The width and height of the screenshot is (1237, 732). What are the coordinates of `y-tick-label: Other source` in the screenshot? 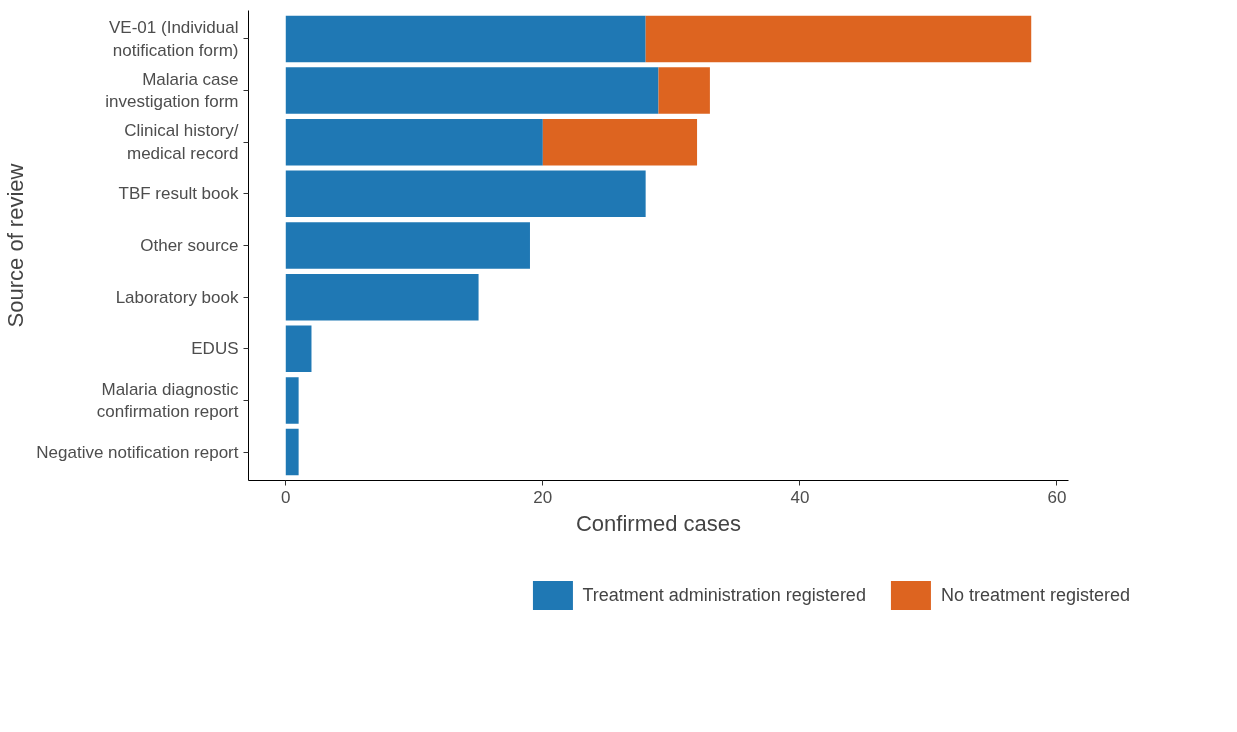 It's located at (189, 245).